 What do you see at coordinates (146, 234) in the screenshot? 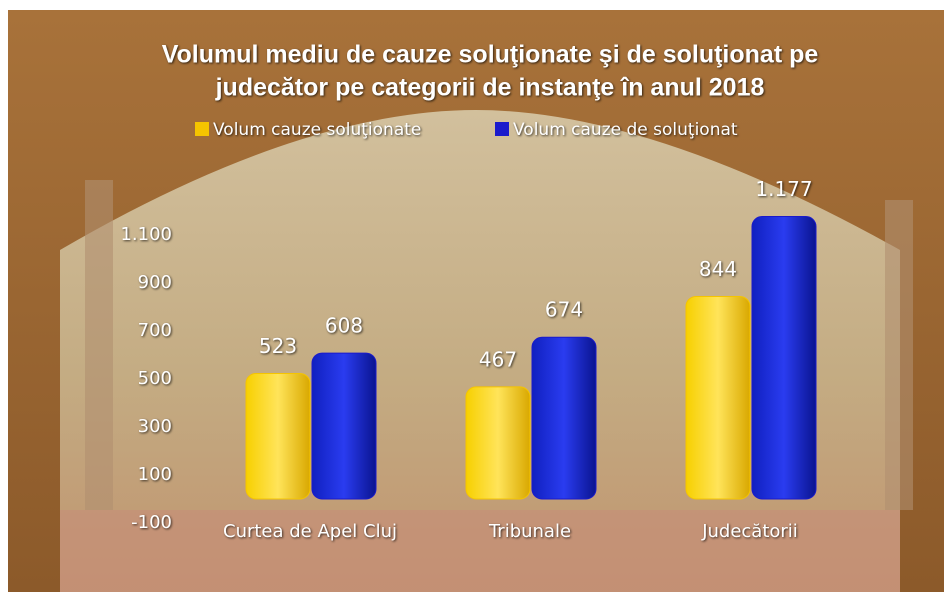
I see `y-tick-label: 1.100` at bounding box center [146, 234].